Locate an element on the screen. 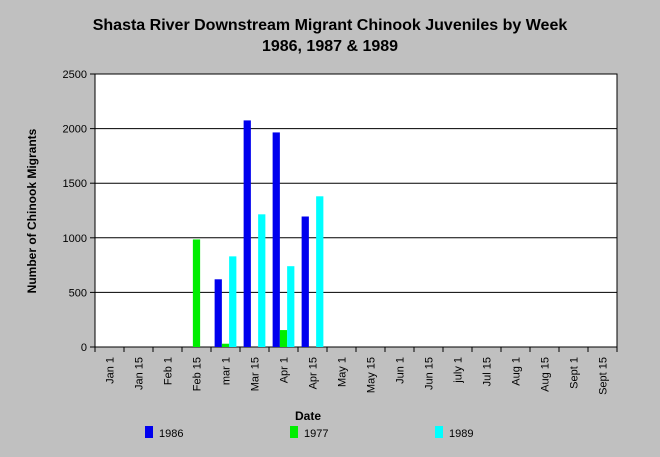 The image size is (660, 457). y-axis-label: Number of Chinook Migrants is located at coordinates (32, 210).